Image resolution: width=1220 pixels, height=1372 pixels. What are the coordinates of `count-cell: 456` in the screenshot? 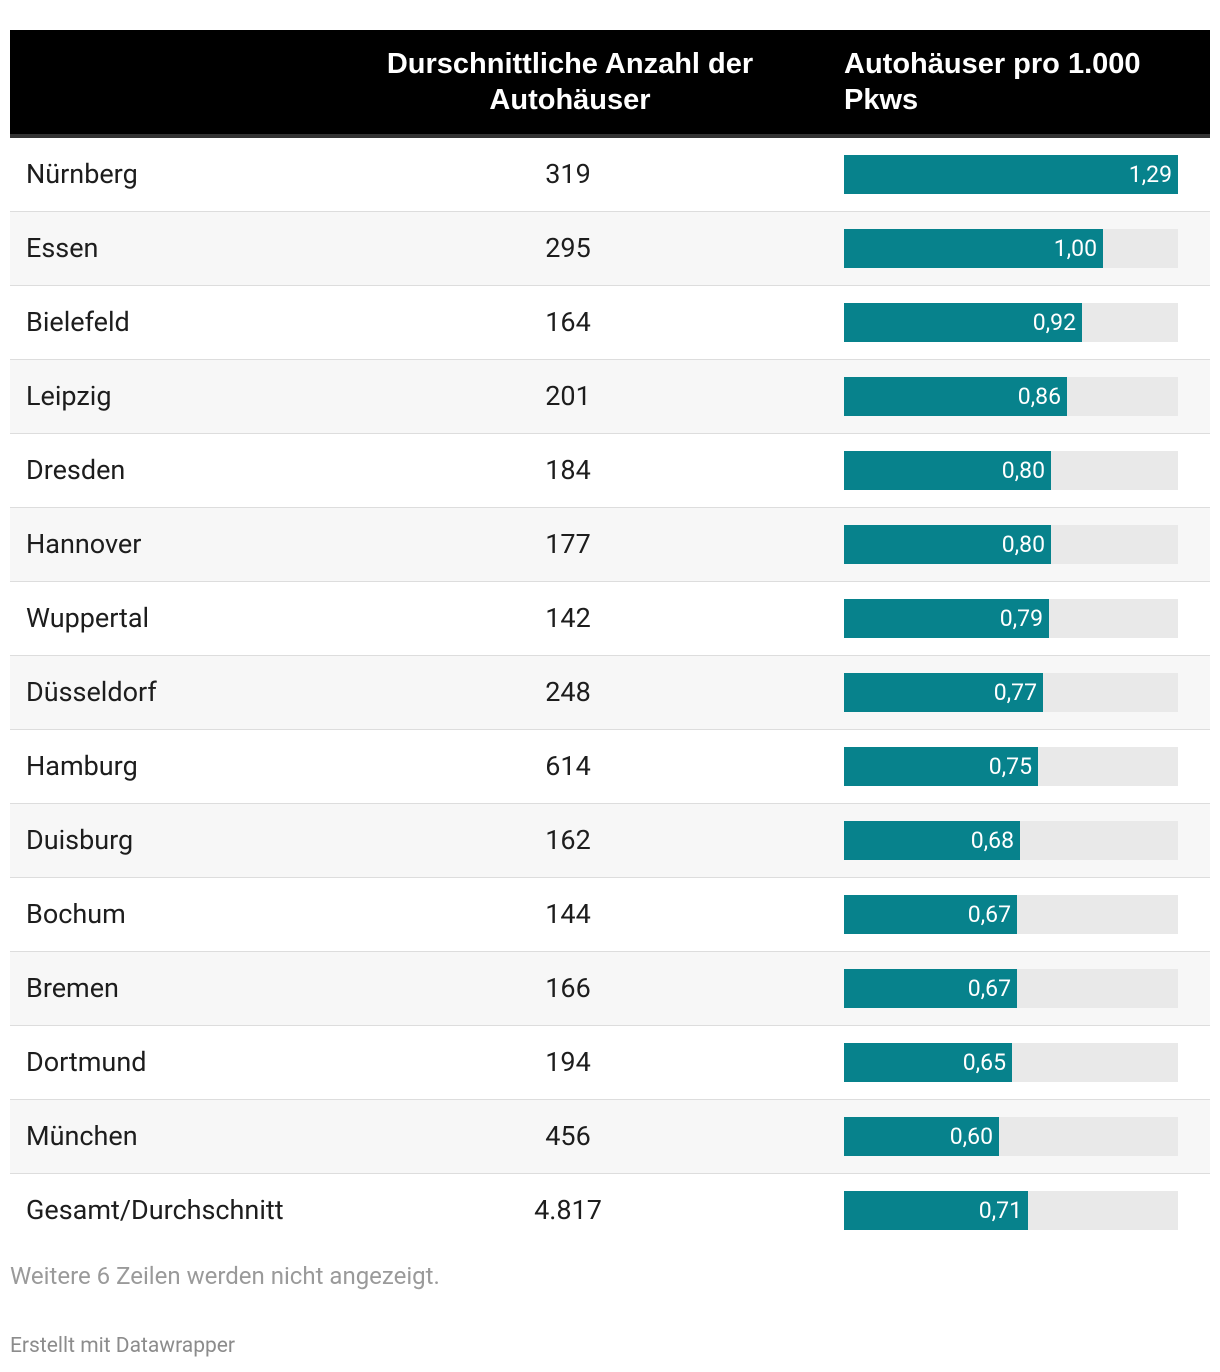 It's located at (568, 1136).